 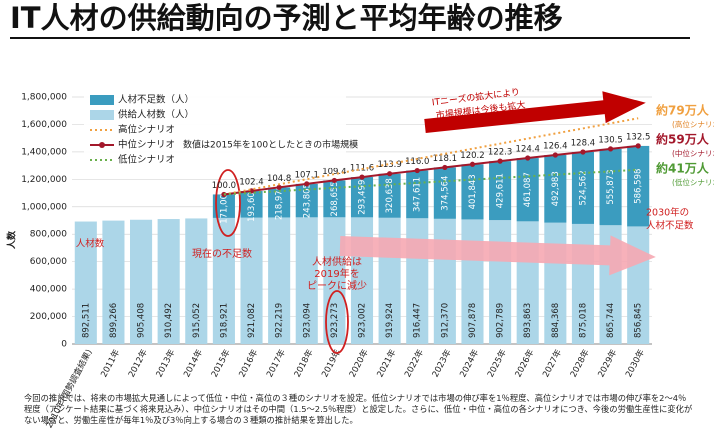 I want to click on annotation: 人材数, so click(x=90, y=244).